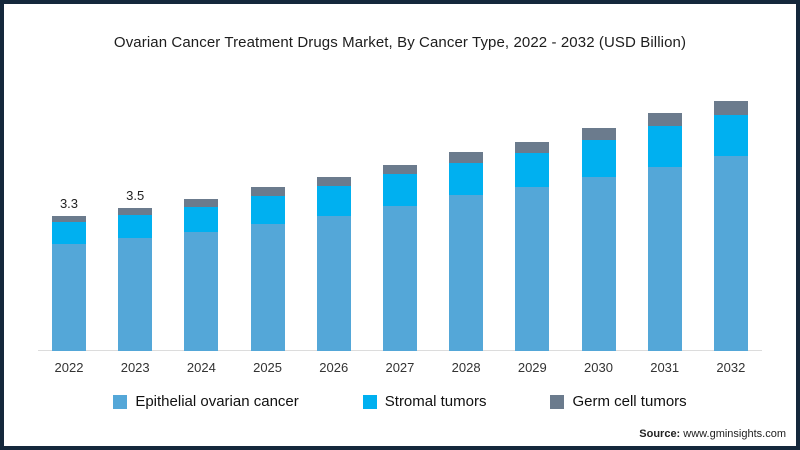 This screenshot has width=800, height=450. I want to click on bar-column: 3.5 2023, so click(135, 221).